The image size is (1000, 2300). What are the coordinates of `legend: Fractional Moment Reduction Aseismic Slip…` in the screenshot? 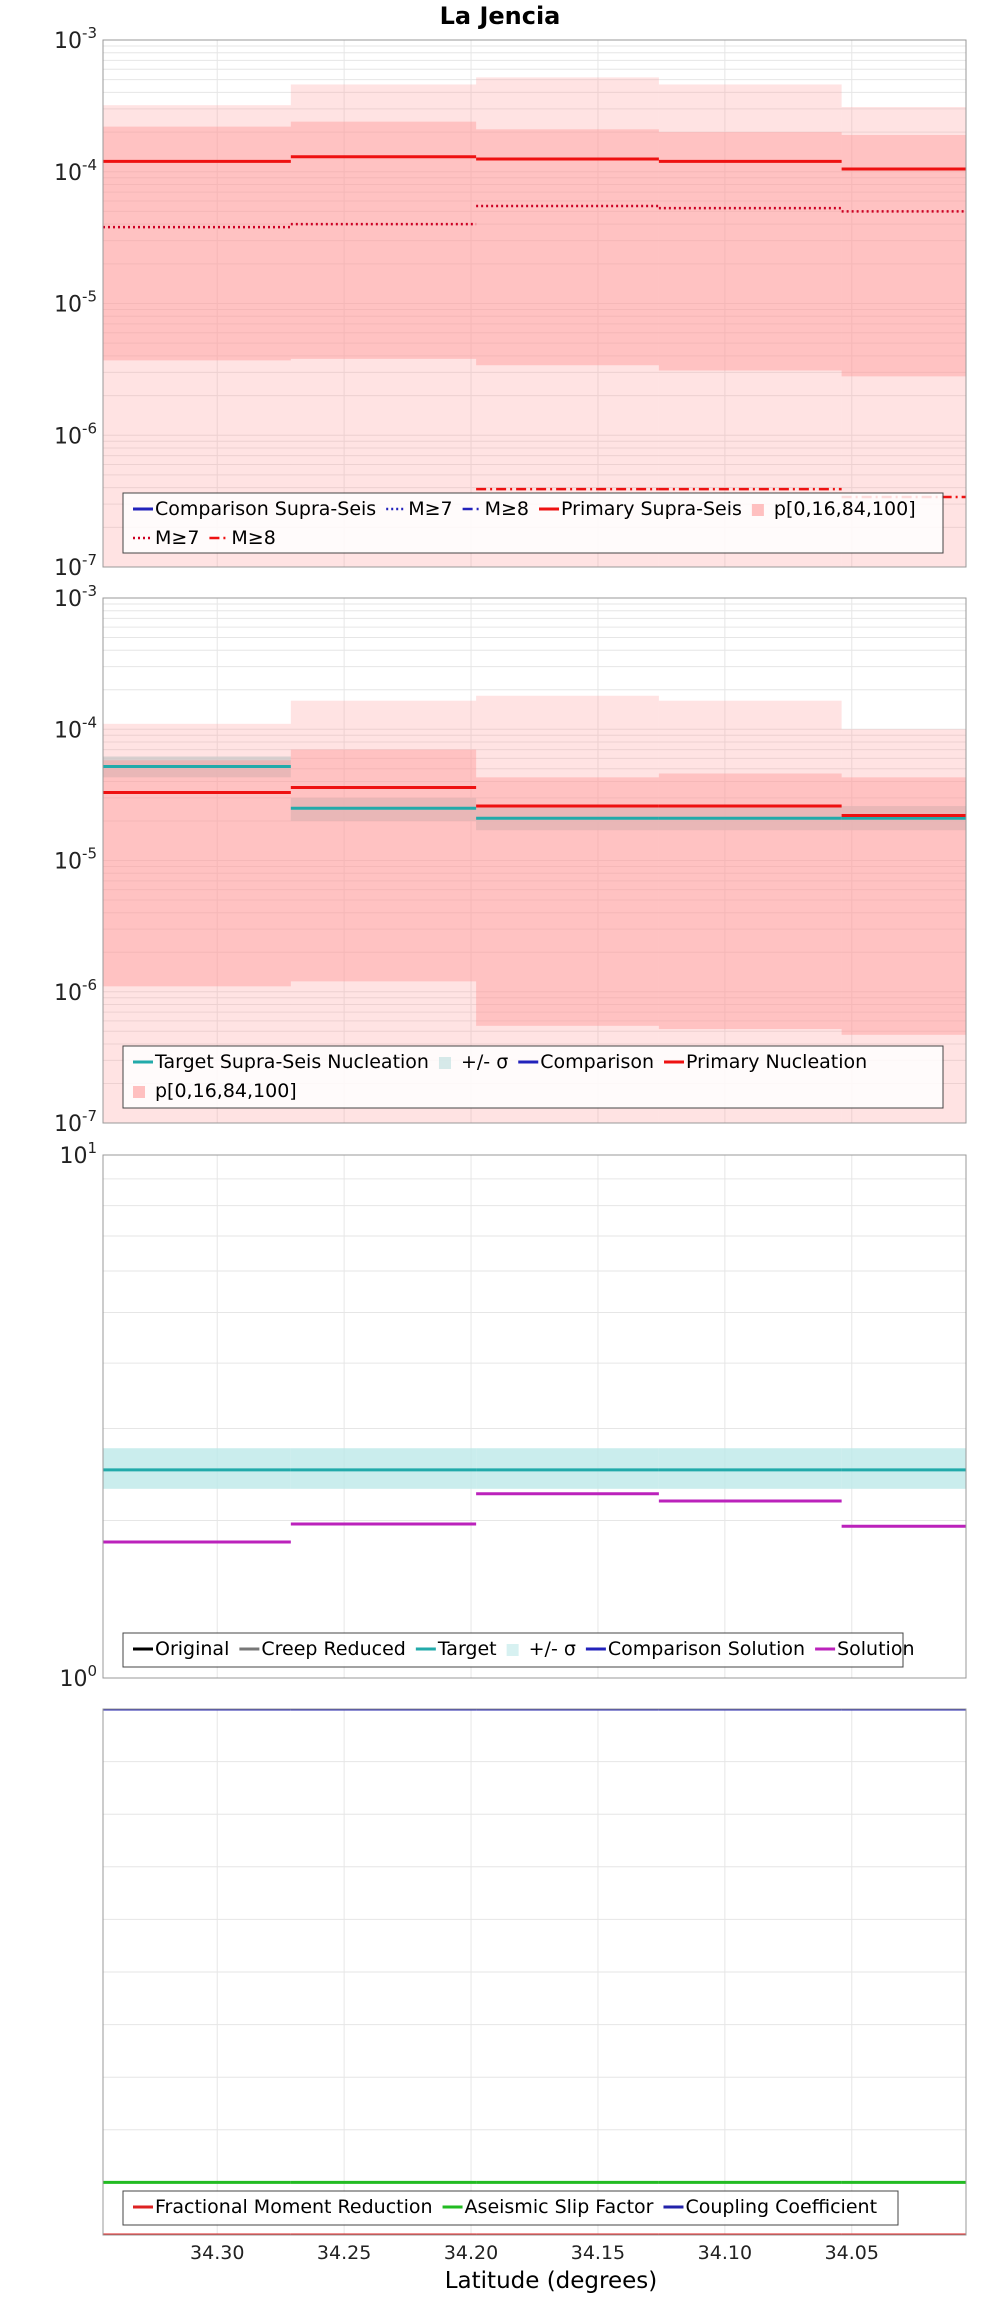 It's located at (510, 2208).